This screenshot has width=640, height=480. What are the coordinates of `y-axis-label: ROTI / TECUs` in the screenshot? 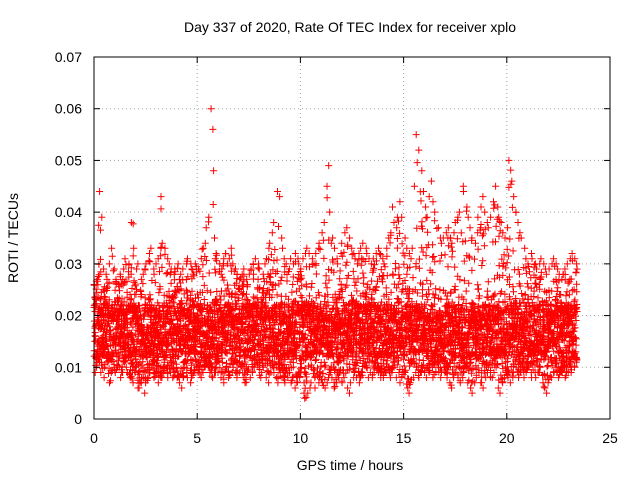 It's located at (13, 238).